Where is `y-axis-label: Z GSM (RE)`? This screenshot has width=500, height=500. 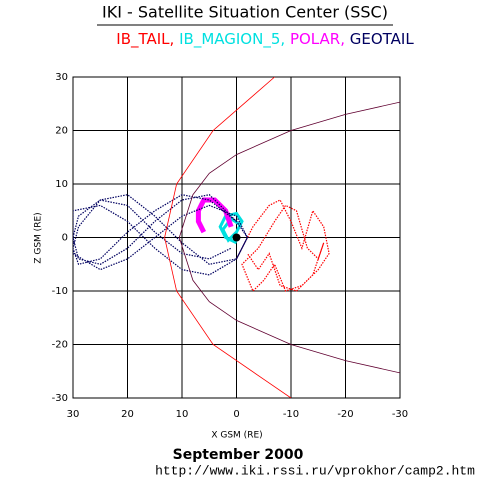
y-axis-label: Z GSM (RE) is located at coordinates (39, 237).